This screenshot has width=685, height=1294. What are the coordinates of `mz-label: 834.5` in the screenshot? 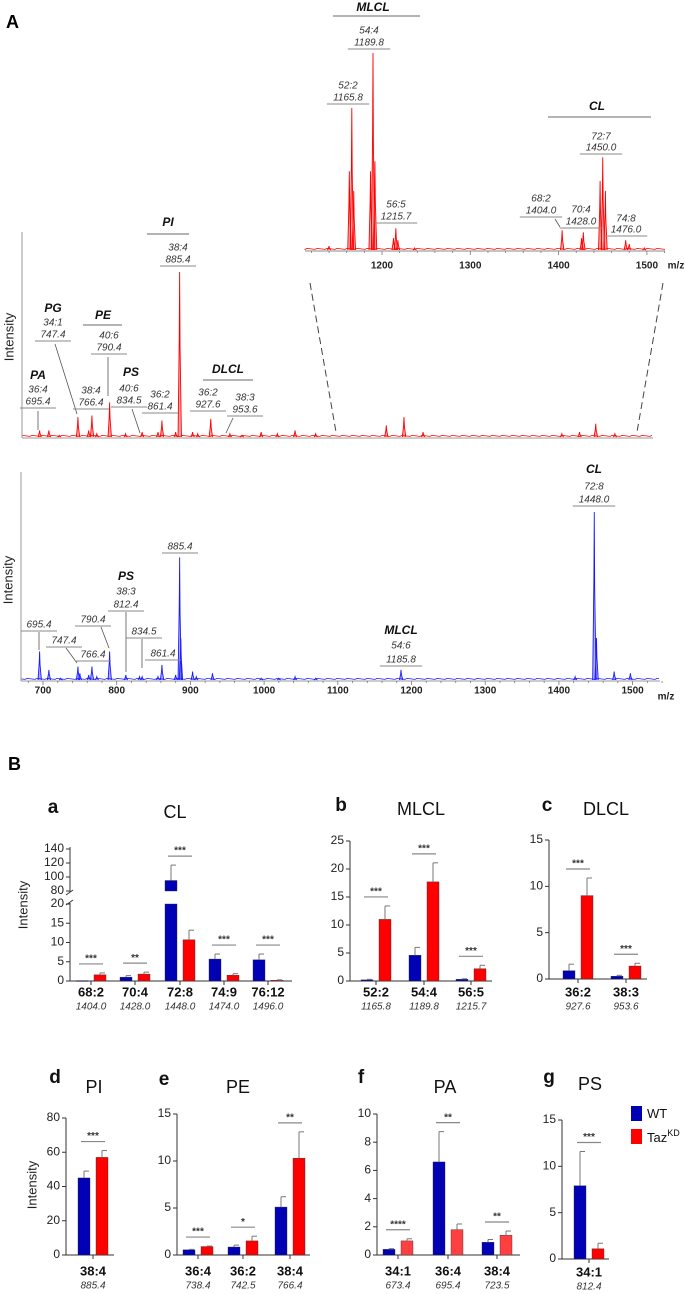 It's located at (128, 401).